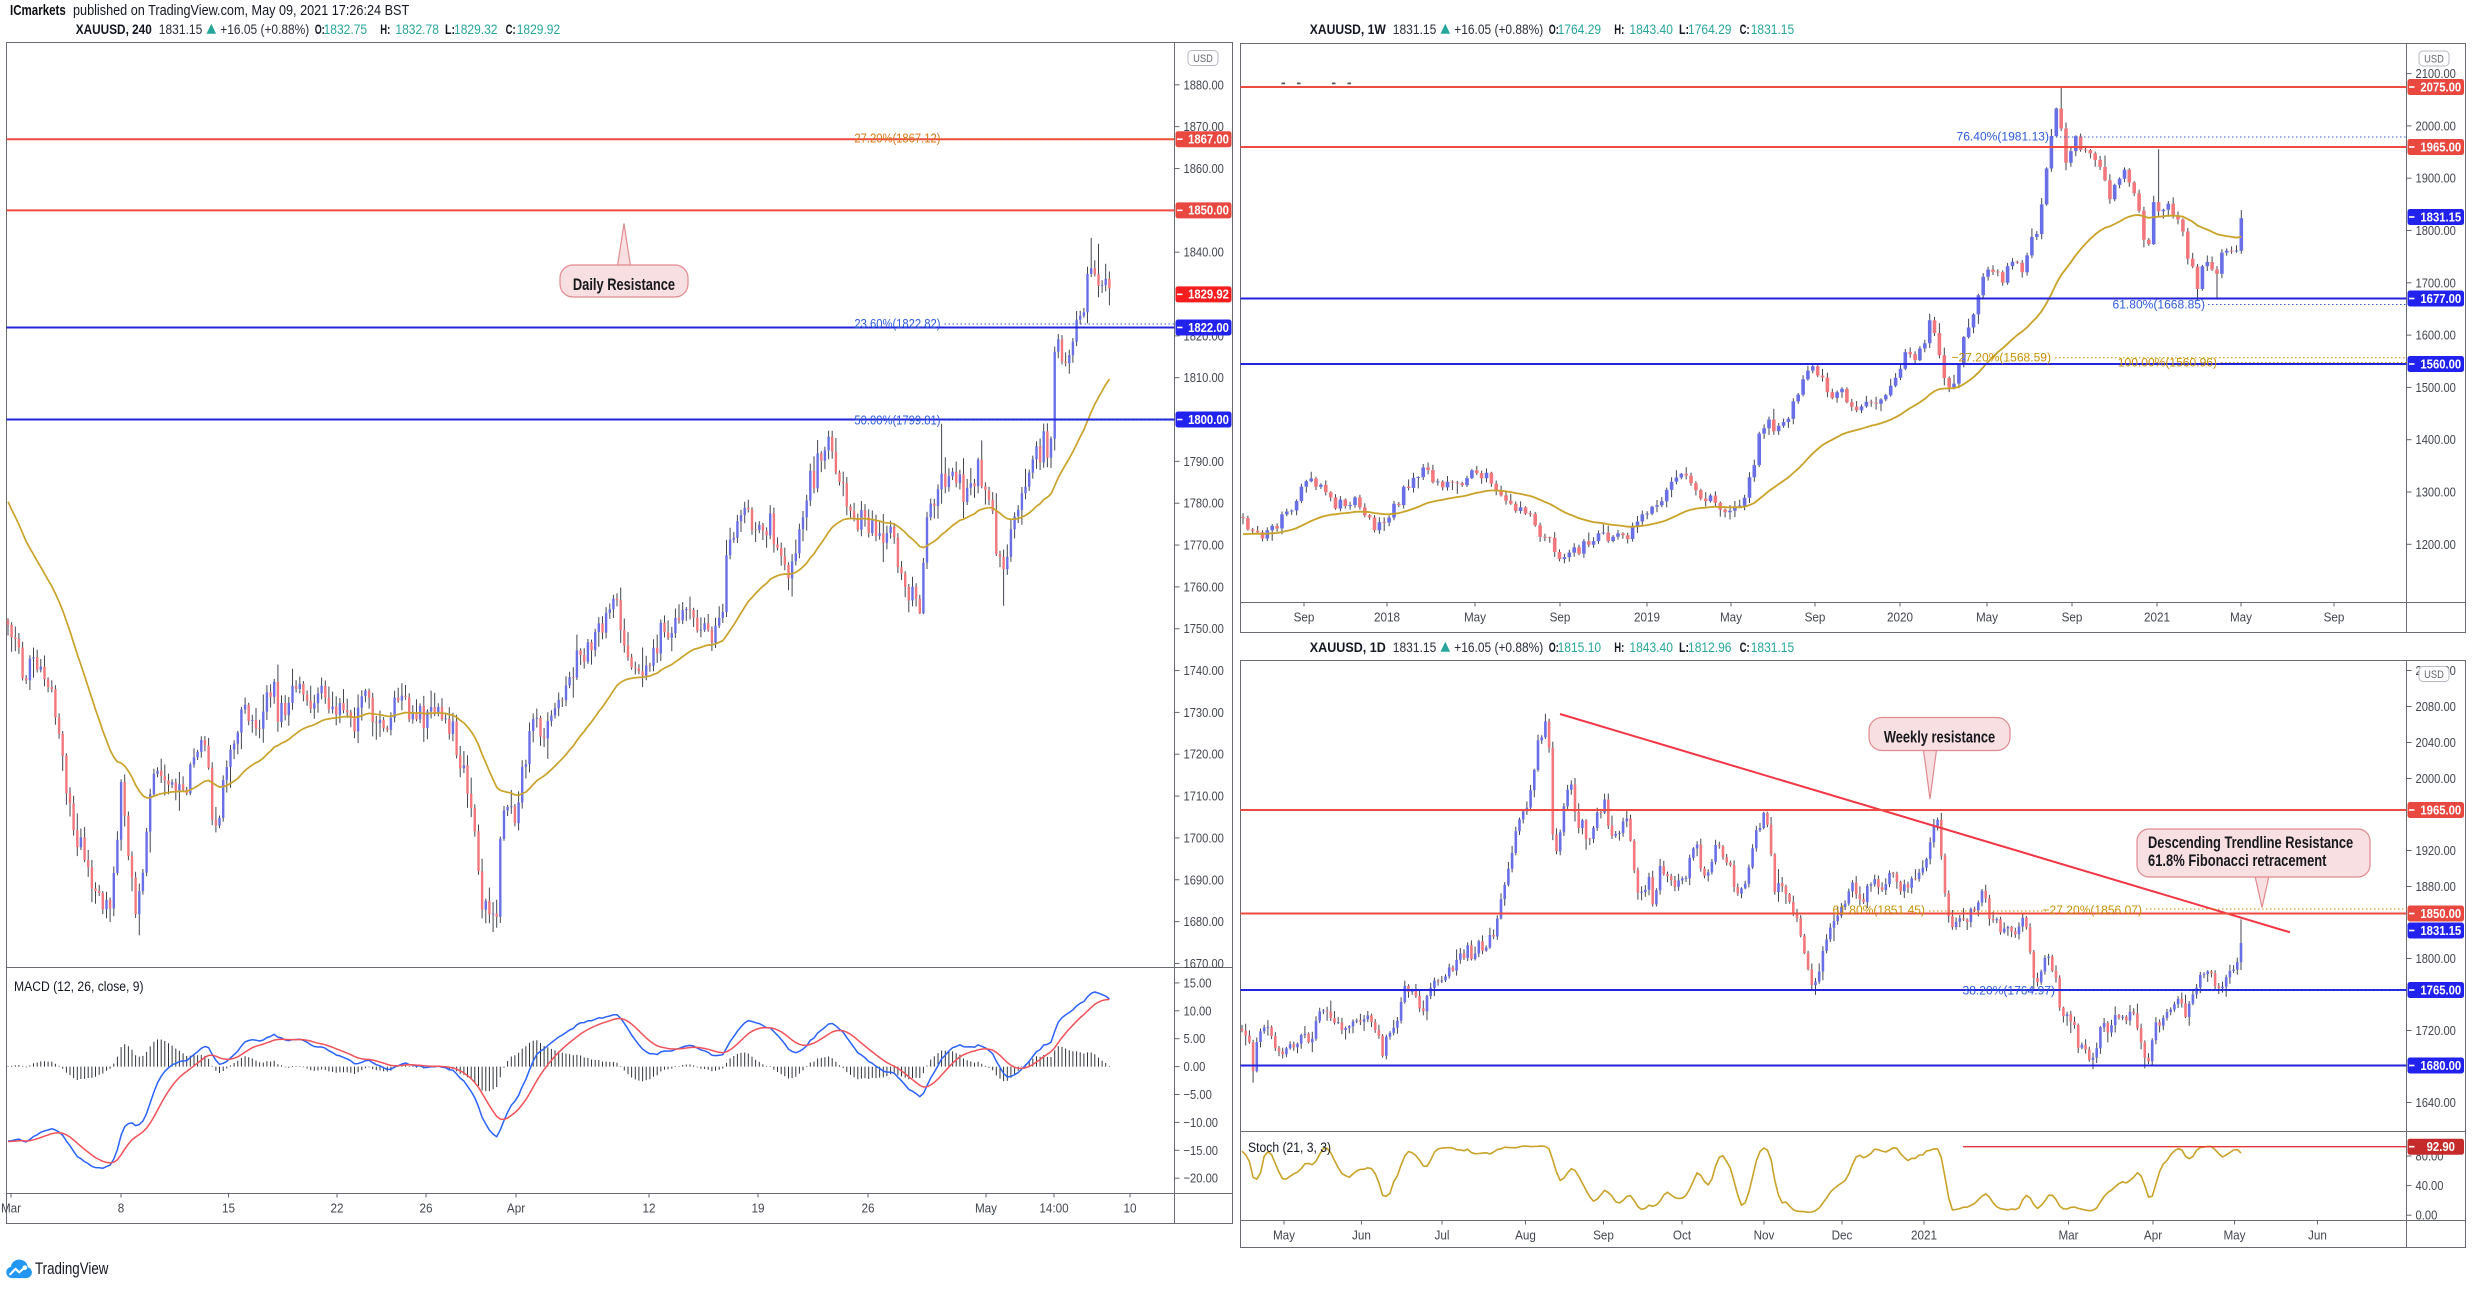  I want to click on svg-text: 1860.00, so click(1204, 168).